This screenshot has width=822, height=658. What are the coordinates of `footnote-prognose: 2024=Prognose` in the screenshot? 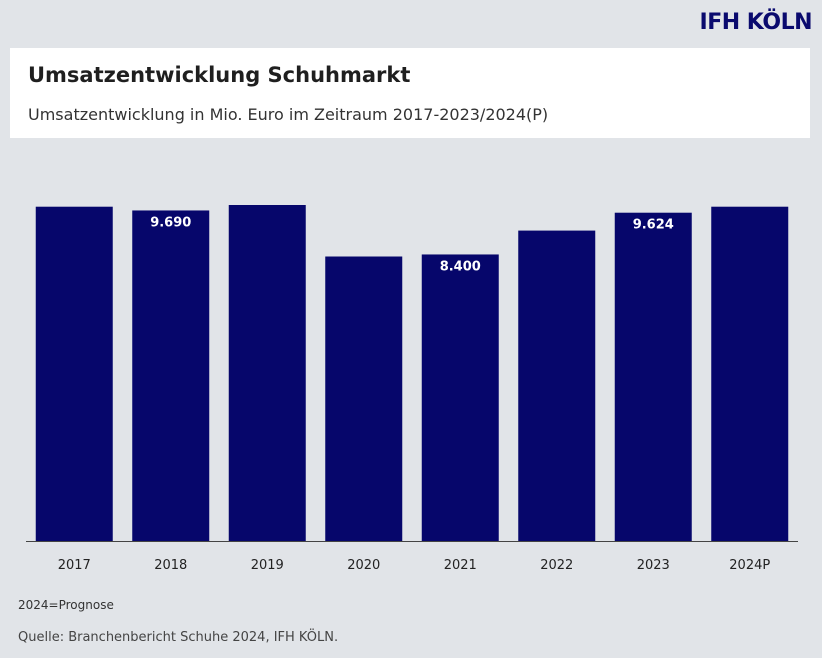 It's located at (66, 605).